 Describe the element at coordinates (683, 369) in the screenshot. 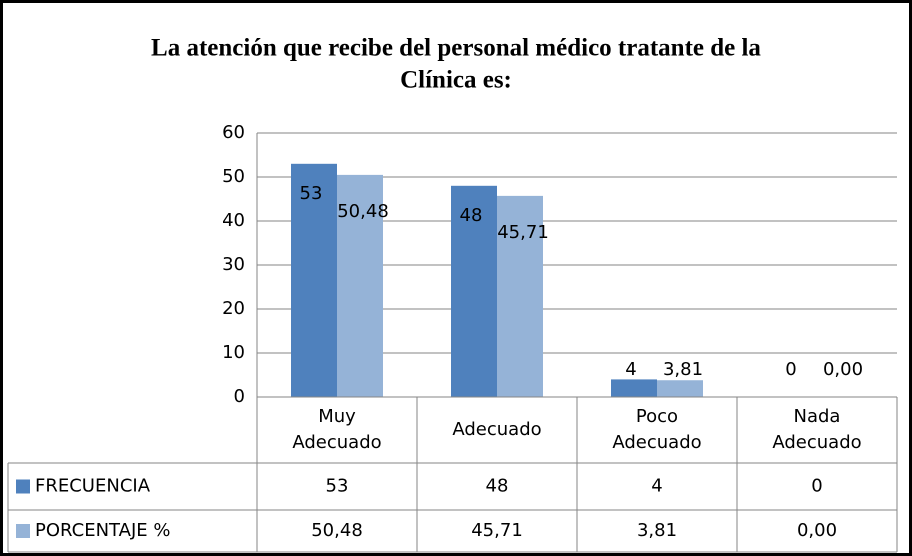

I see `data-label: 3,81` at that location.